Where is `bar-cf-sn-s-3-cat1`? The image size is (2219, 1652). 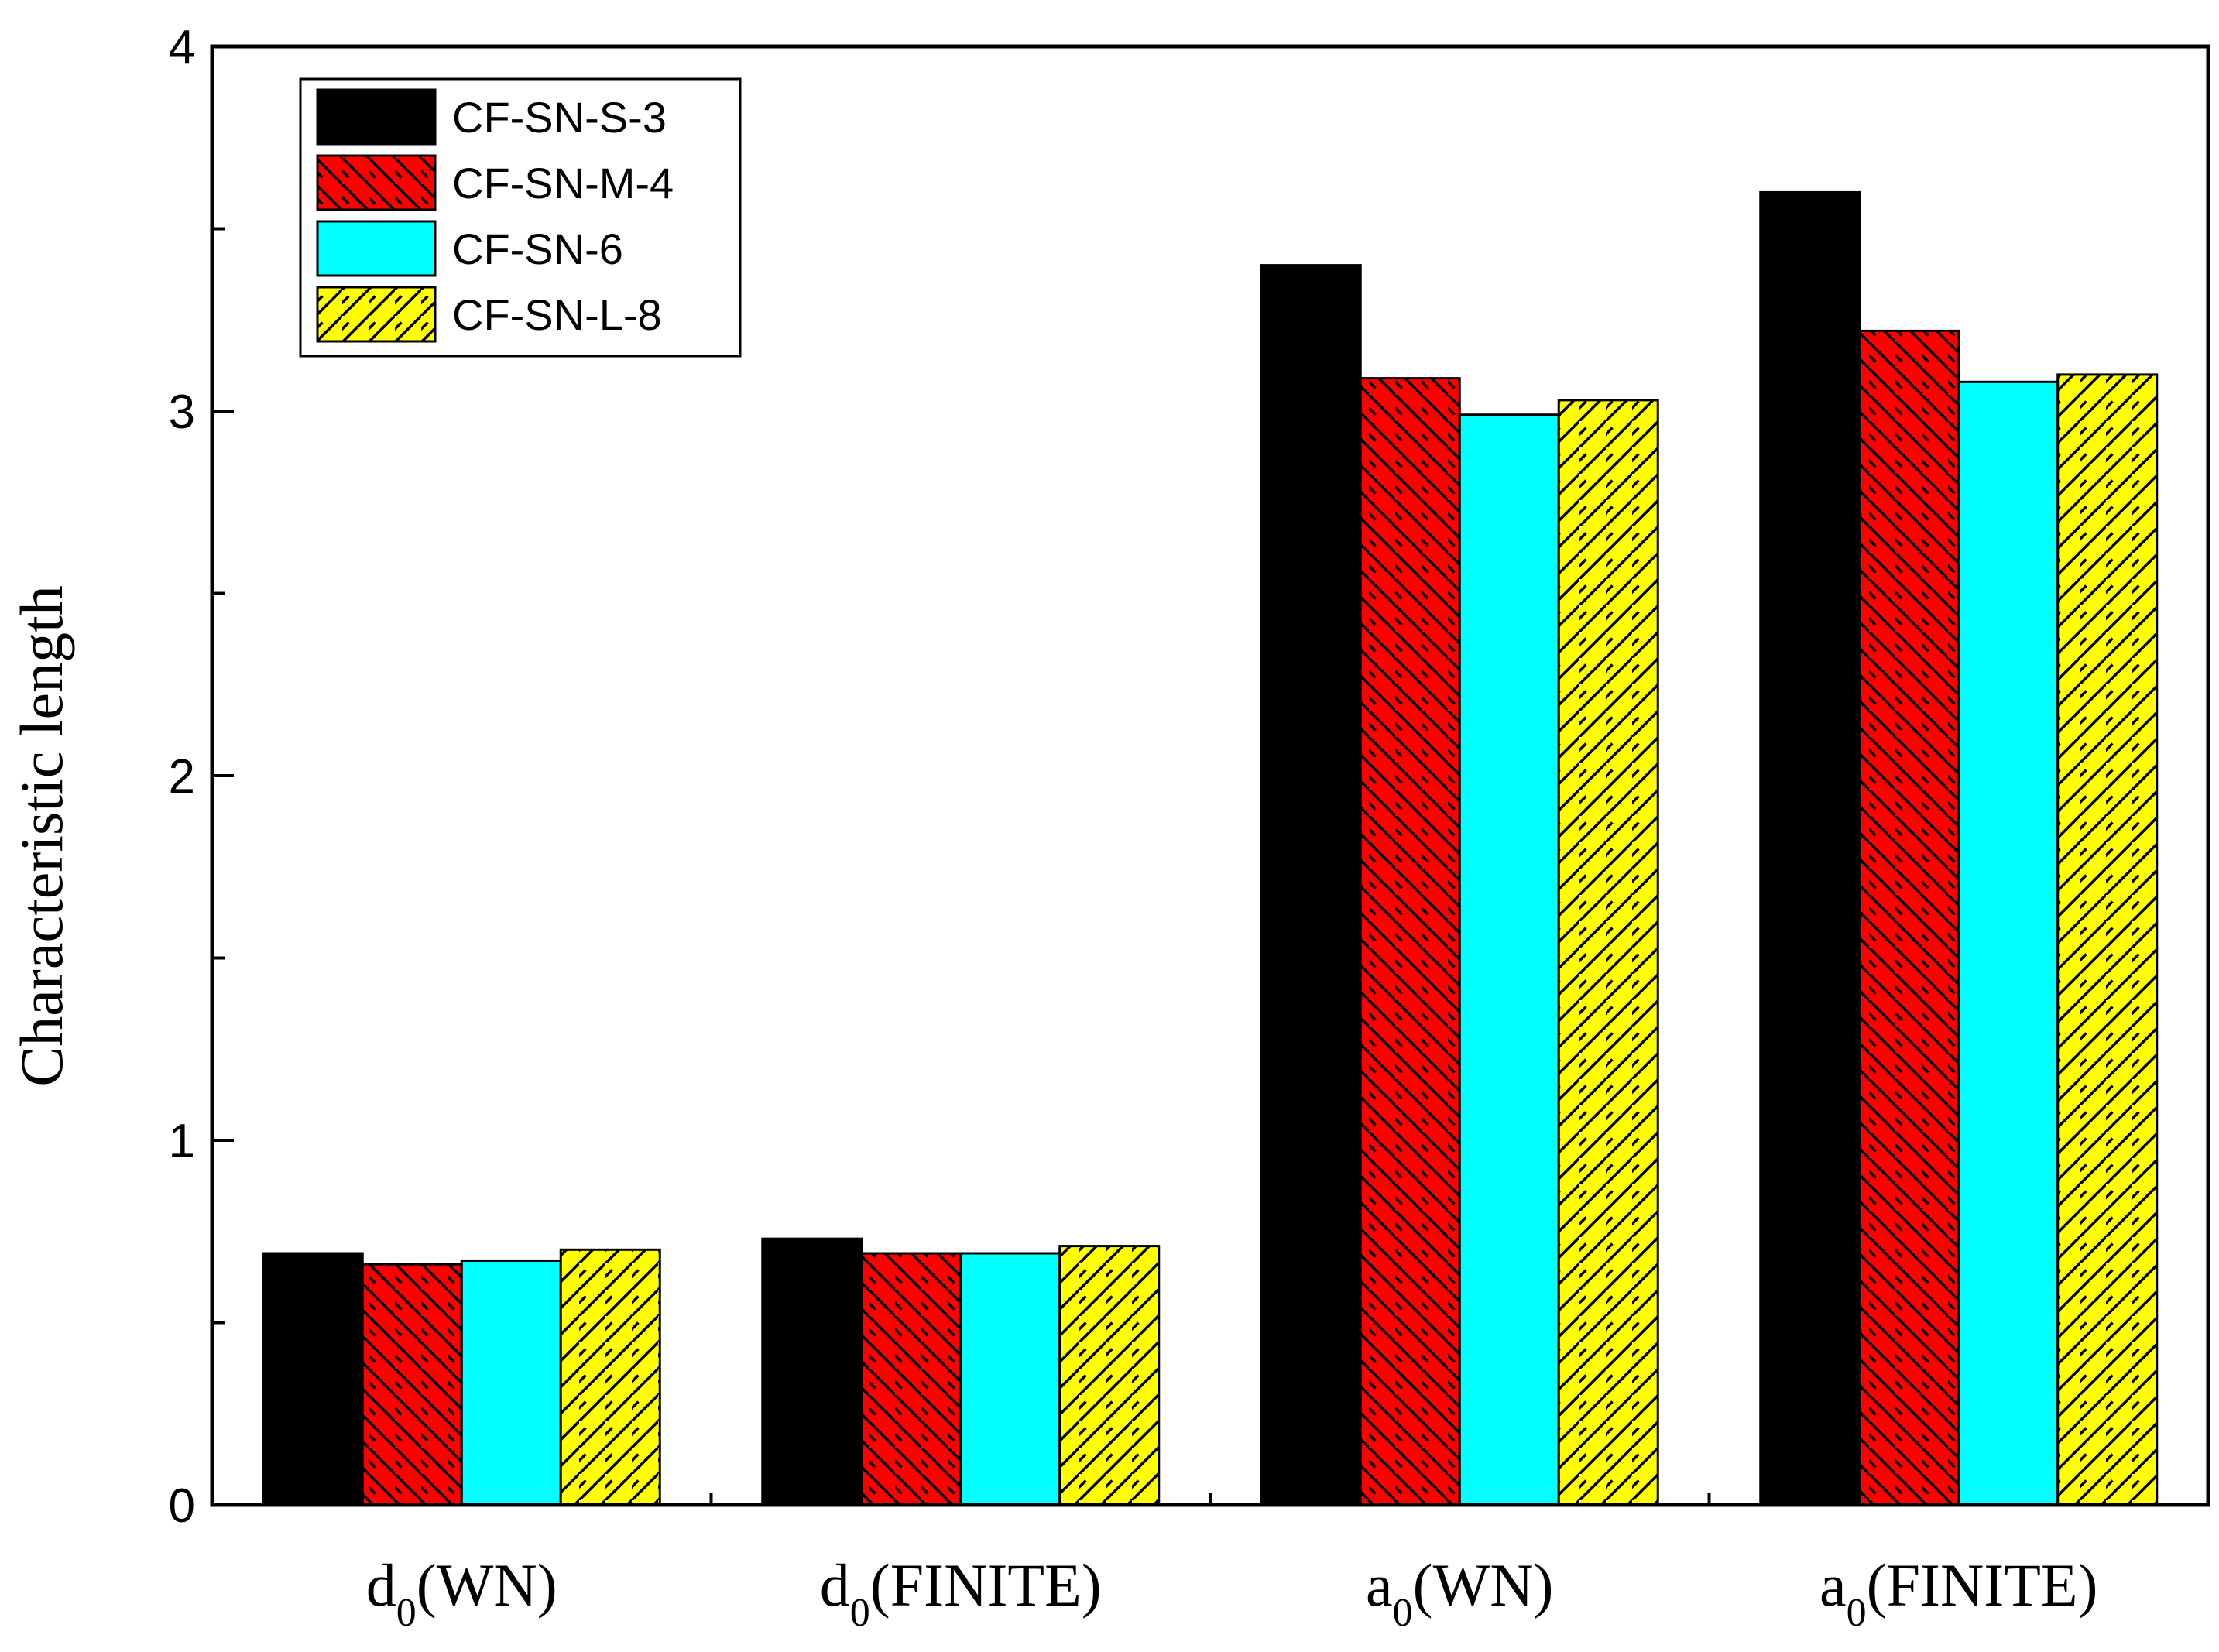
bar-cf-sn-s-3-cat1 is located at coordinates (313, 1379).